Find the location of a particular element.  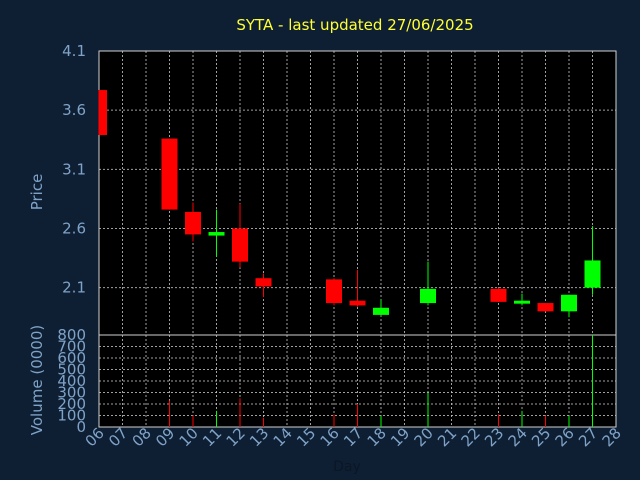

price-axis-label: Price is located at coordinates (37, 192).